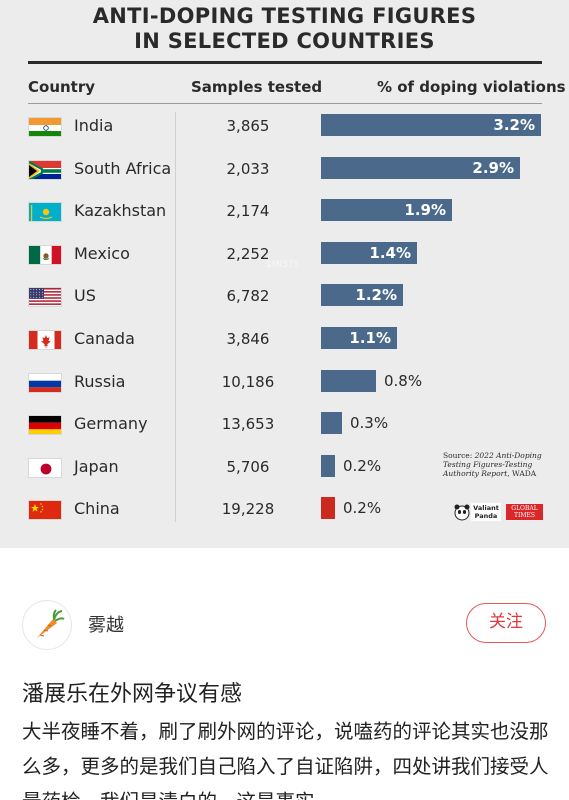 The height and width of the screenshot is (800, 569). Describe the element at coordinates (390, 252) in the screenshot. I see `violation-label: 1.4%` at that location.